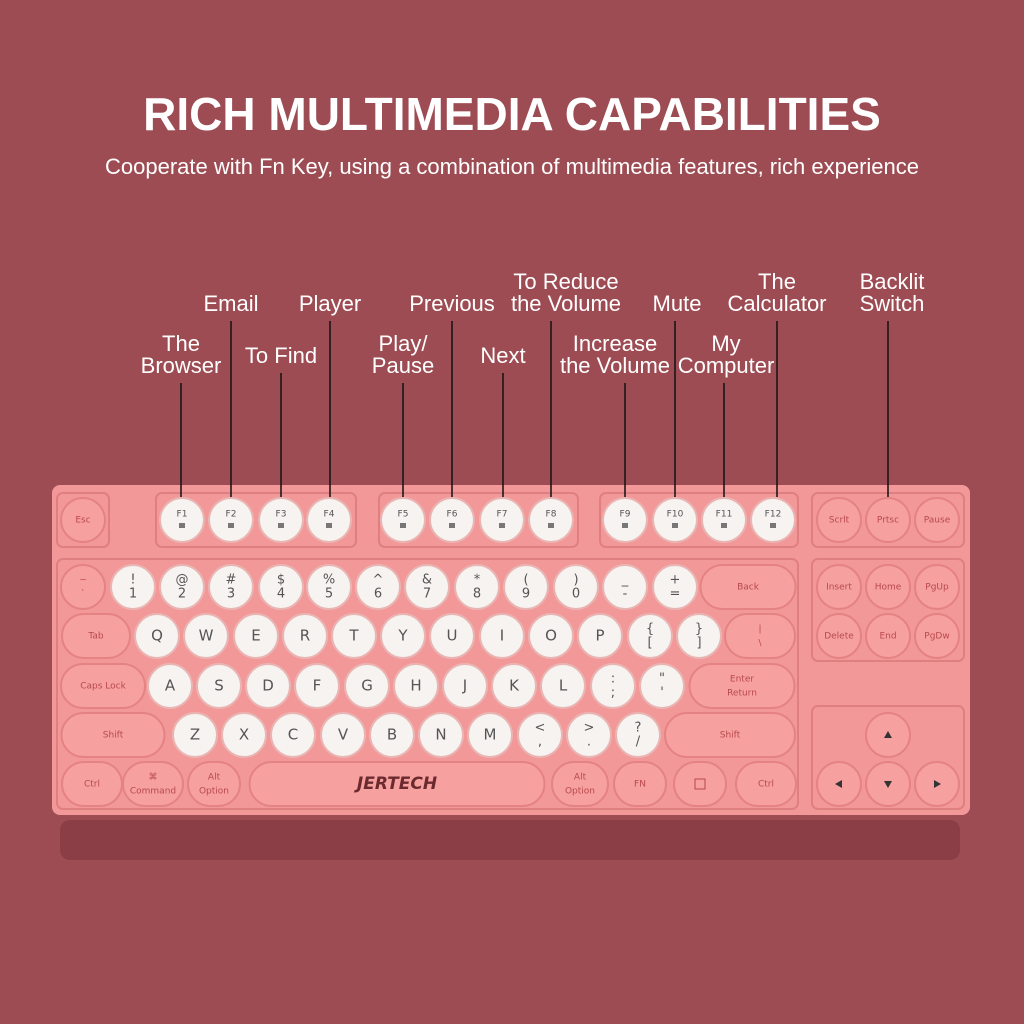 The width and height of the screenshot is (1024, 1024). Describe the element at coordinates (404, 343) in the screenshot. I see `callout-label: Play/` at that location.